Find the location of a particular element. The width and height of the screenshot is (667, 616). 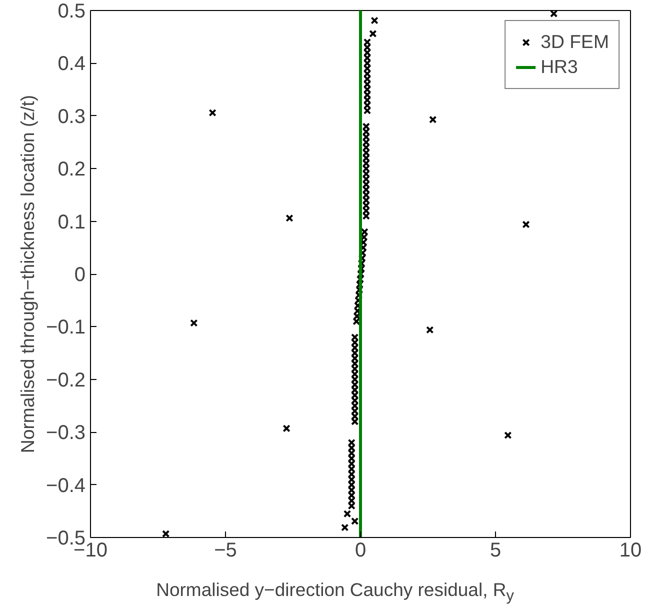

y-tick-label: 0.1 is located at coordinates (72, 222).